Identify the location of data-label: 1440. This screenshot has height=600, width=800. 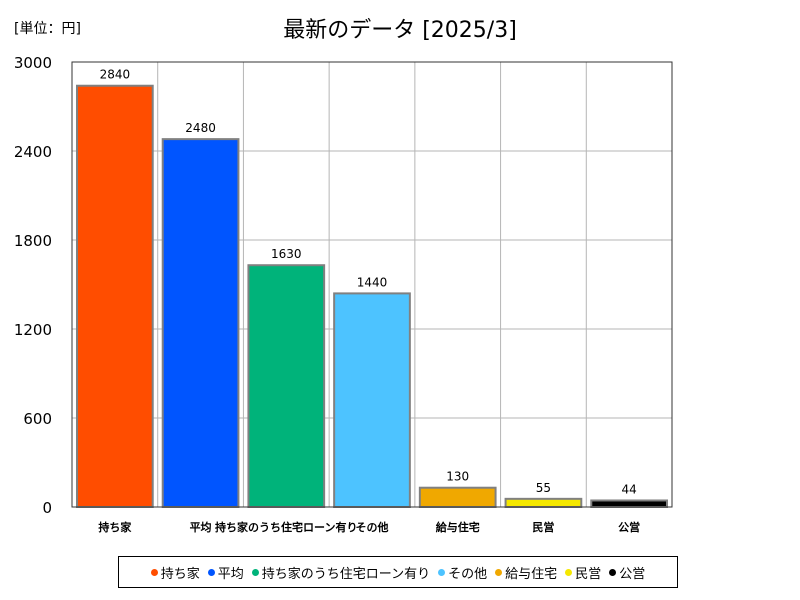
(372, 282).